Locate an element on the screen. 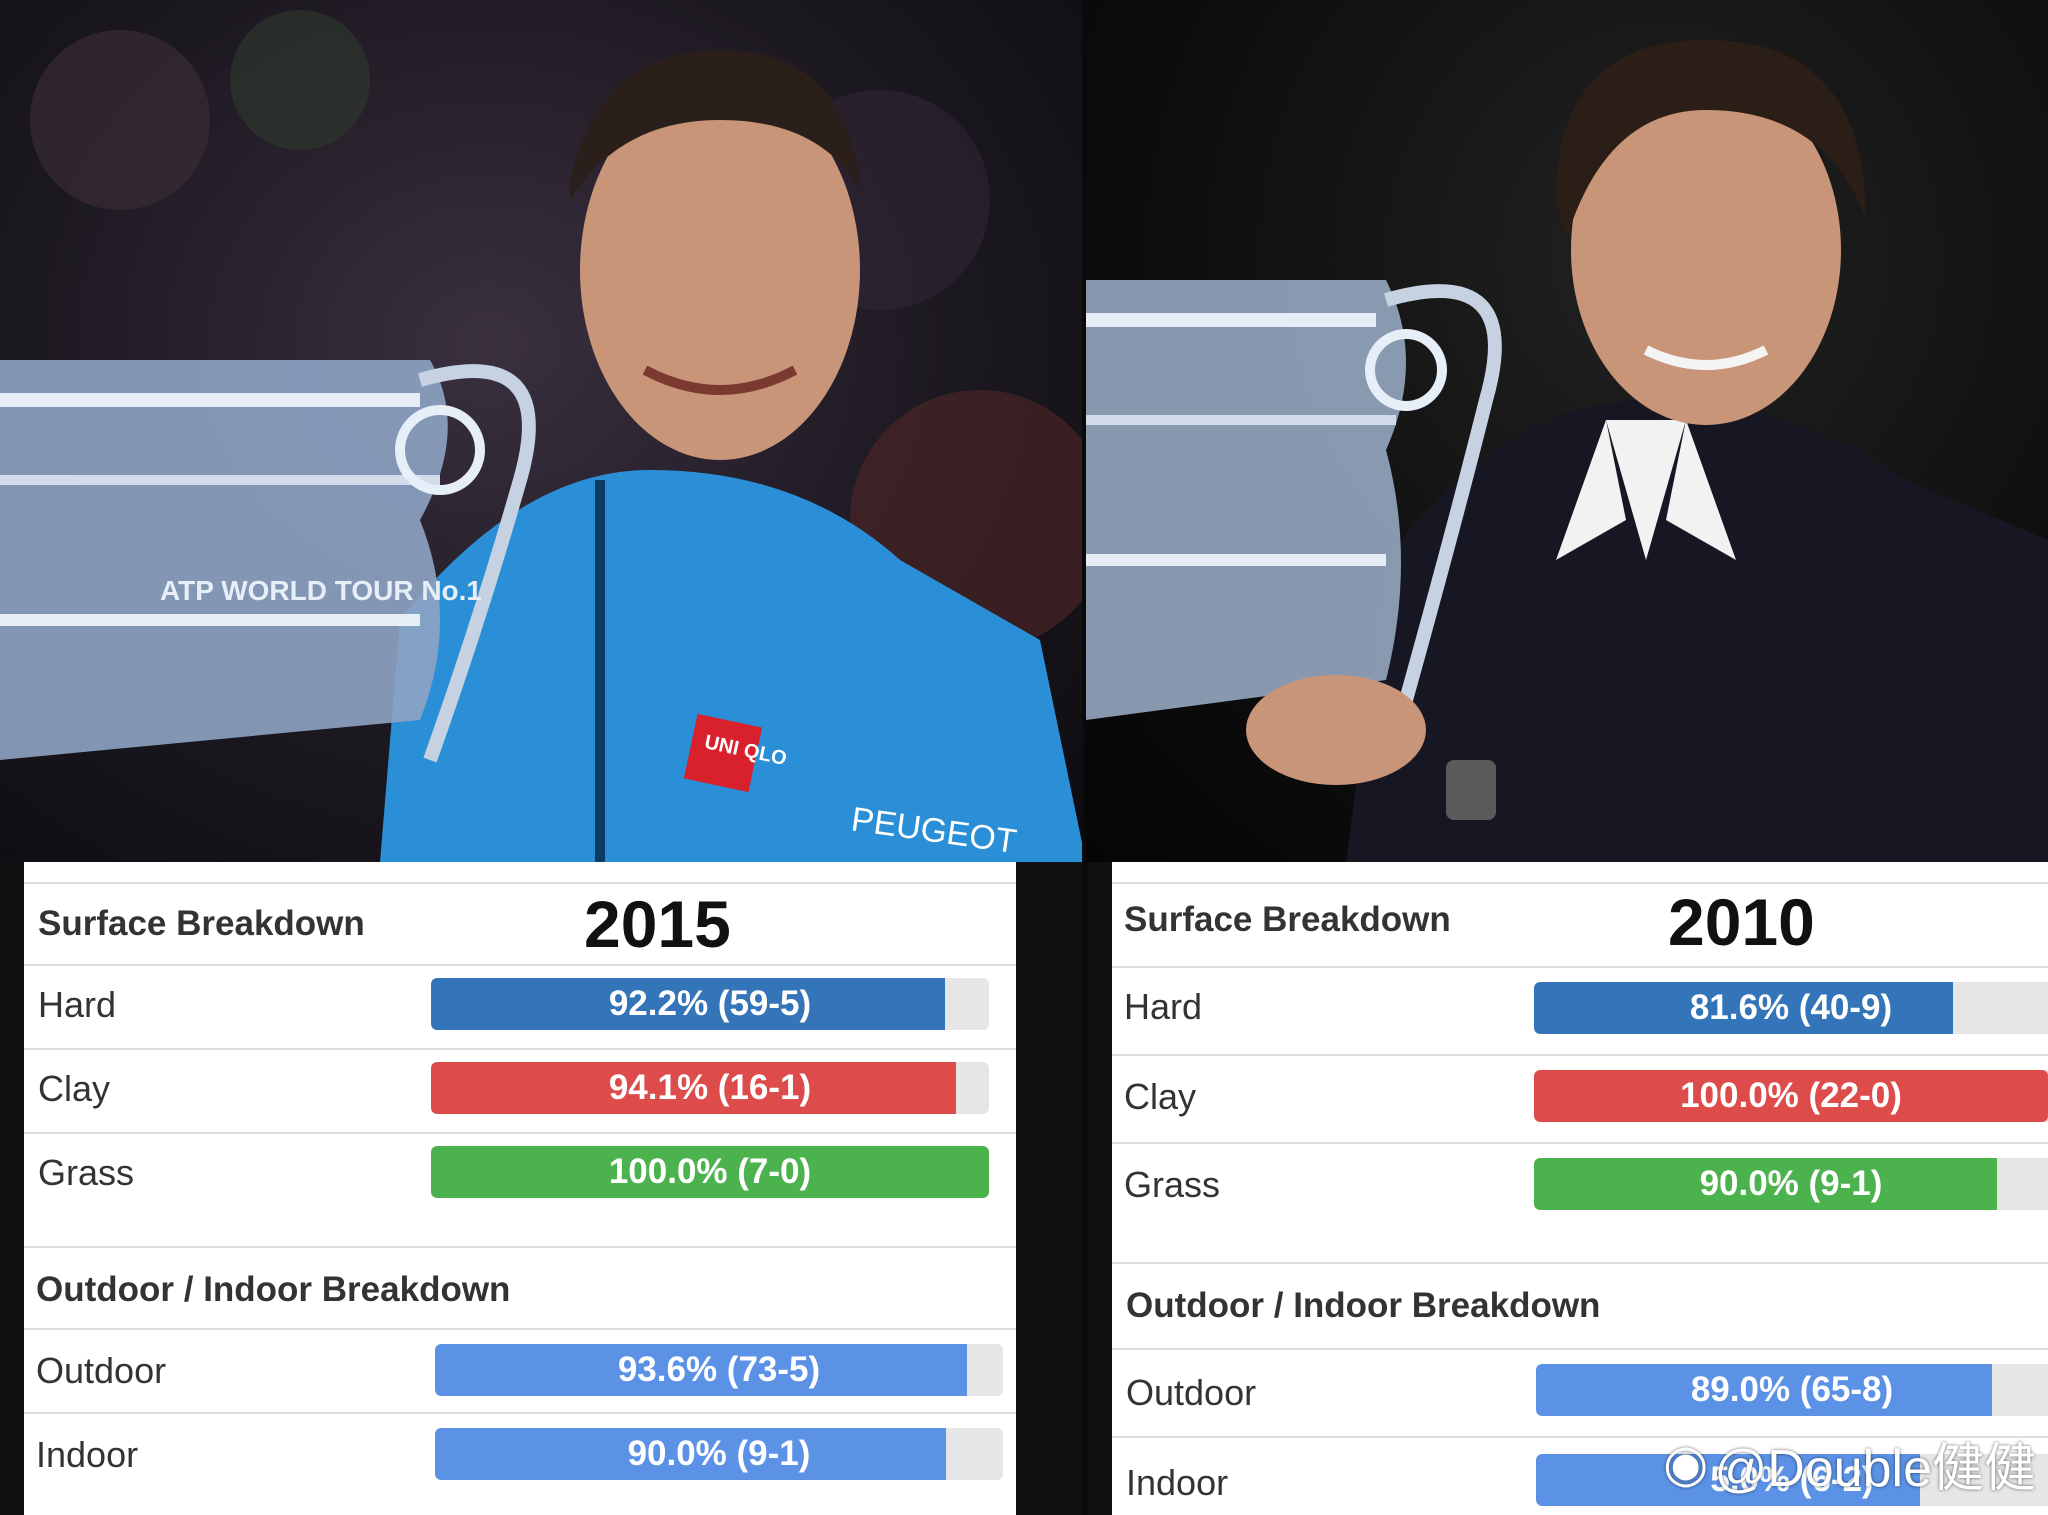 The image size is (2048, 1515). surface-breakdown-title-2010: Surface Breakdown is located at coordinates (1287, 919).